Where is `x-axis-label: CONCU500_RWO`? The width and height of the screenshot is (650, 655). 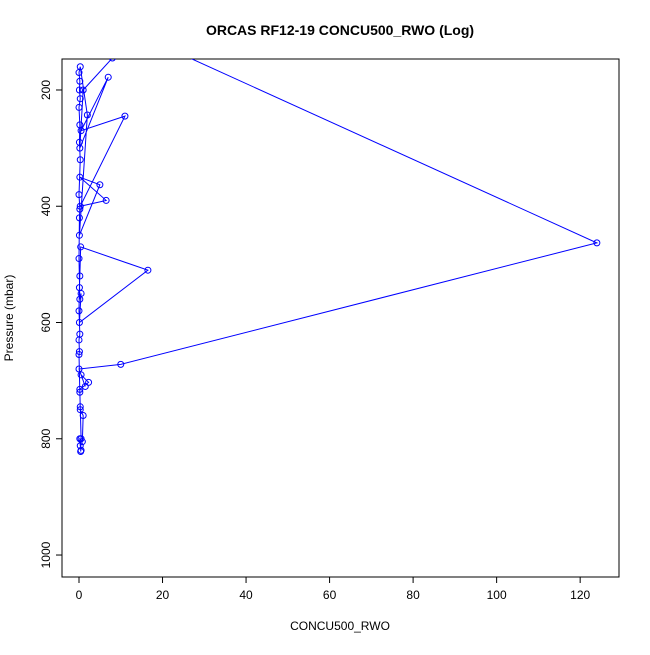 x-axis-label: CONCU500_RWO is located at coordinates (340, 626).